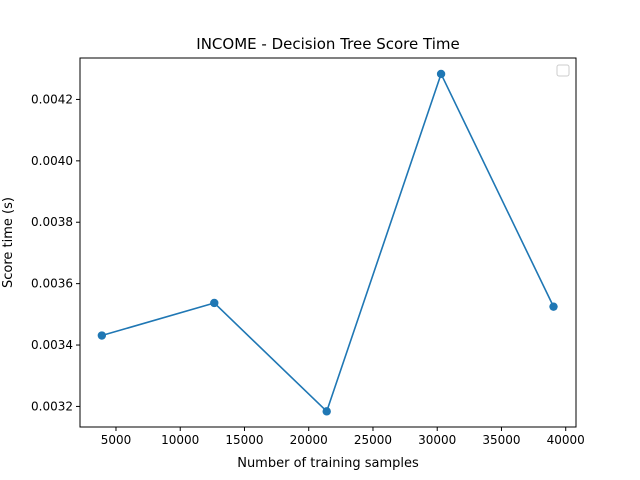  What do you see at coordinates (52, 345) in the screenshot?
I see `y-tick-label: 0.0034` at bounding box center [52, 345].